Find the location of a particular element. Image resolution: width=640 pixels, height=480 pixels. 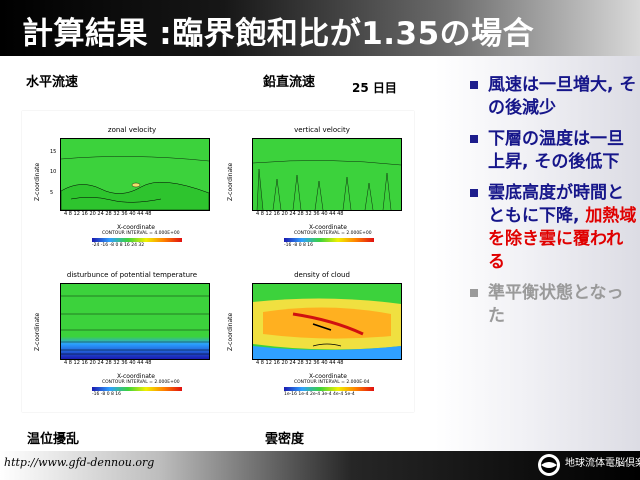

bullet-item: 雲底高度が時間とともに下降, 加熱域を除き雲に覆われる is located at coordinates (554, 228).